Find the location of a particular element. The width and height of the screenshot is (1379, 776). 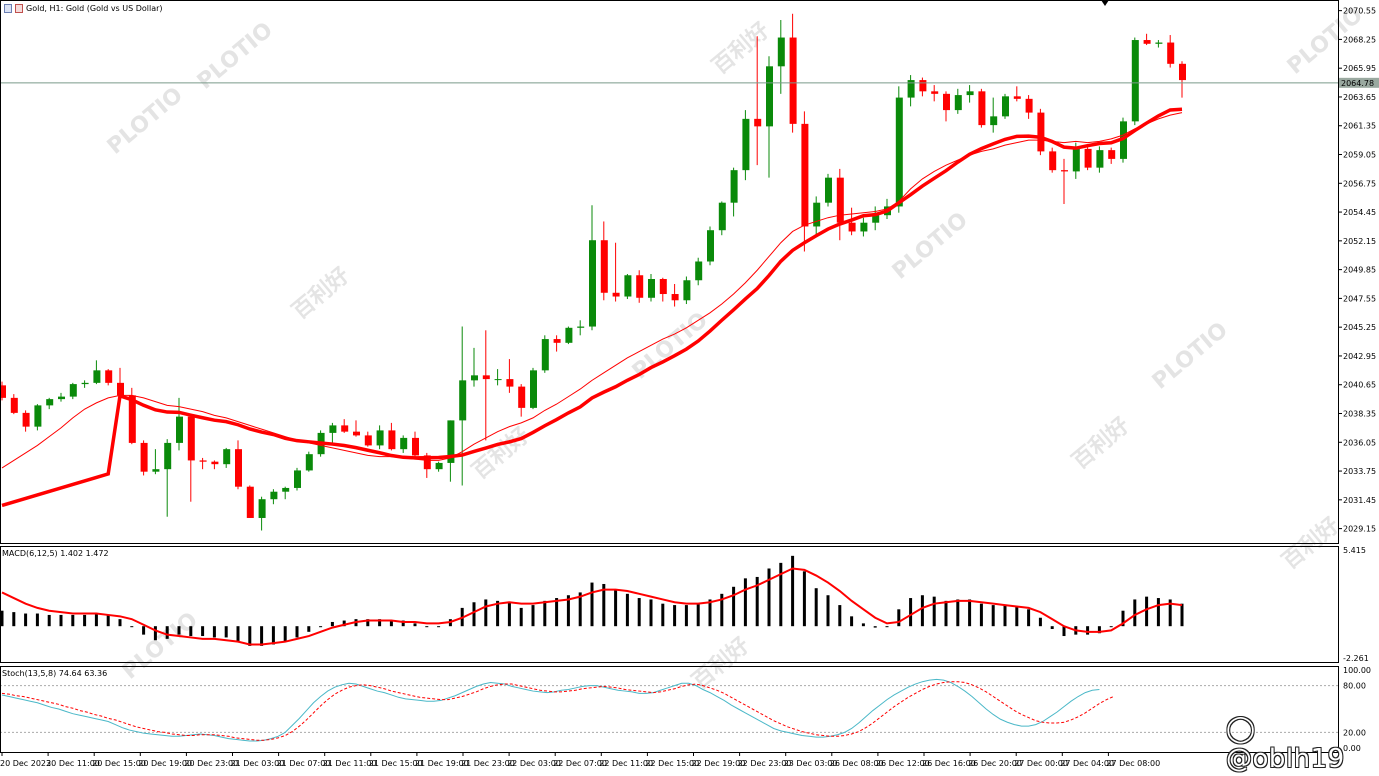

price-tick-label: 2059.05 is located at coordinates (1359, 155).